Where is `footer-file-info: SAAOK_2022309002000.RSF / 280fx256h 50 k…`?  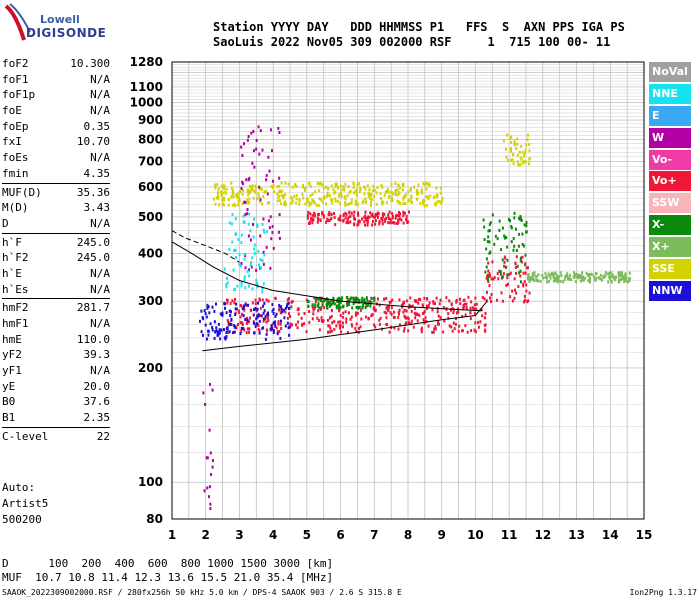
footer-file-info: SAAOK_2022309002000.RSF / 280fx256h 50 k… is located at coordinates (202, 592).